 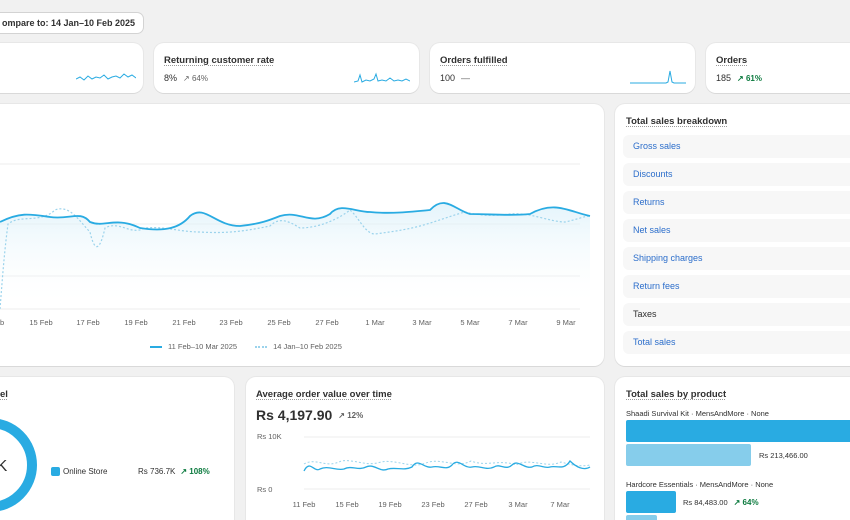 I want to click on channel-legend-swatch, so click(x=55, y=471).